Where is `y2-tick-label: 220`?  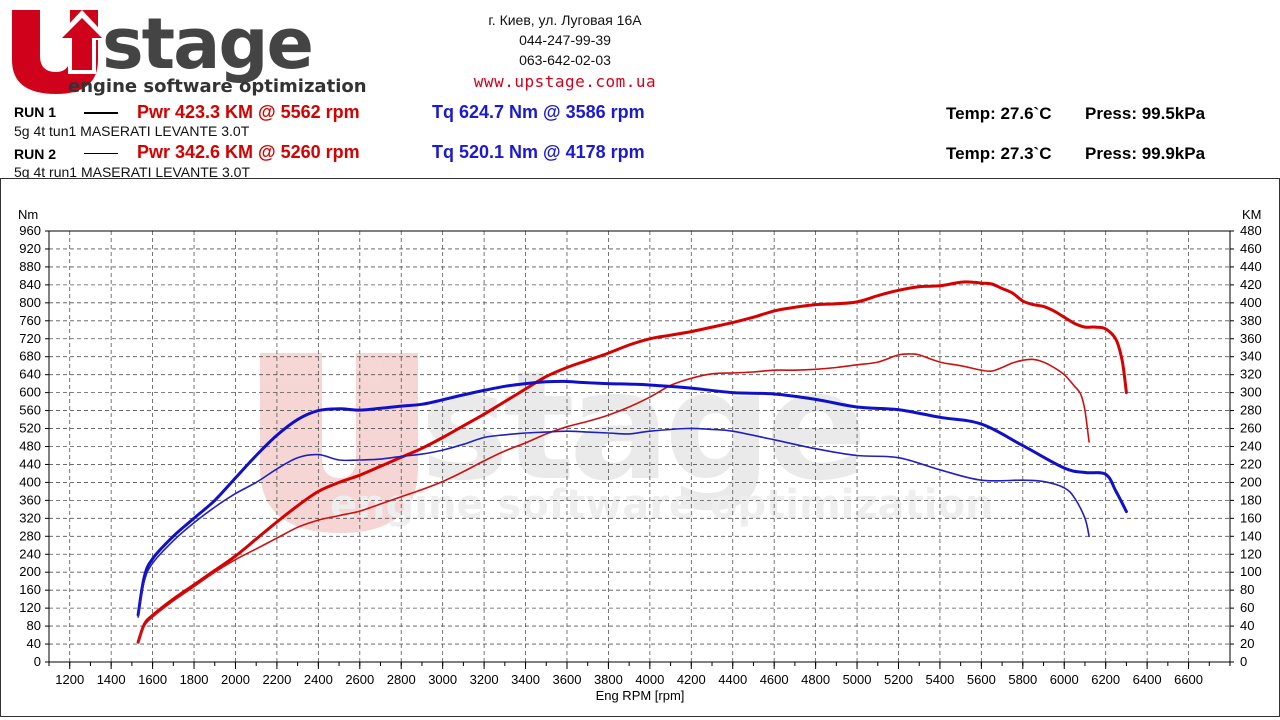
y2-tick-label: 220 is located at coordinates (1251, 463).